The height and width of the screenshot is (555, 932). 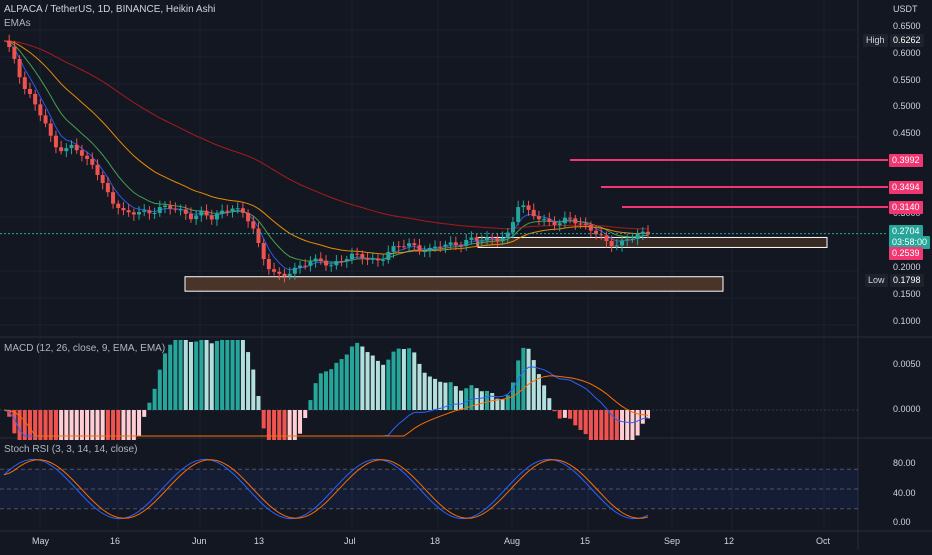 What do you see at coordinates (326, 489) in the screenshot?
I see `stoch-d-line` at bounding box center [326, 489].